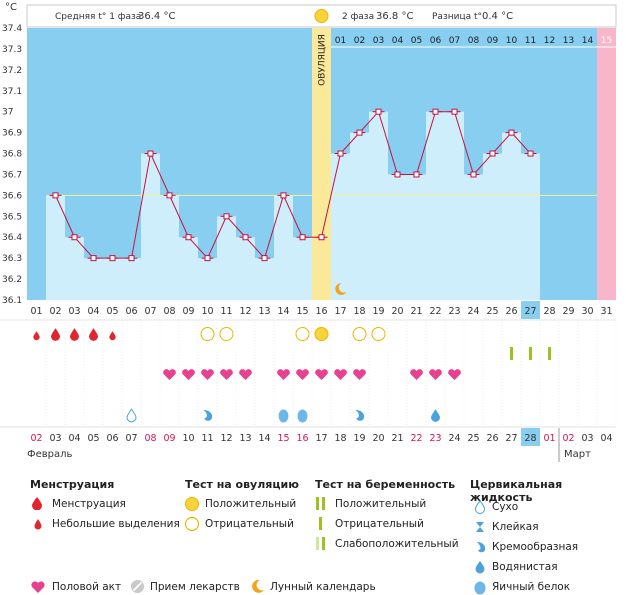 This screenshot has height=595, width=626. What do you see at coordinates (226, 438) in the screenshot?
I see `date-label: 12` at bounding box center [226, 438].